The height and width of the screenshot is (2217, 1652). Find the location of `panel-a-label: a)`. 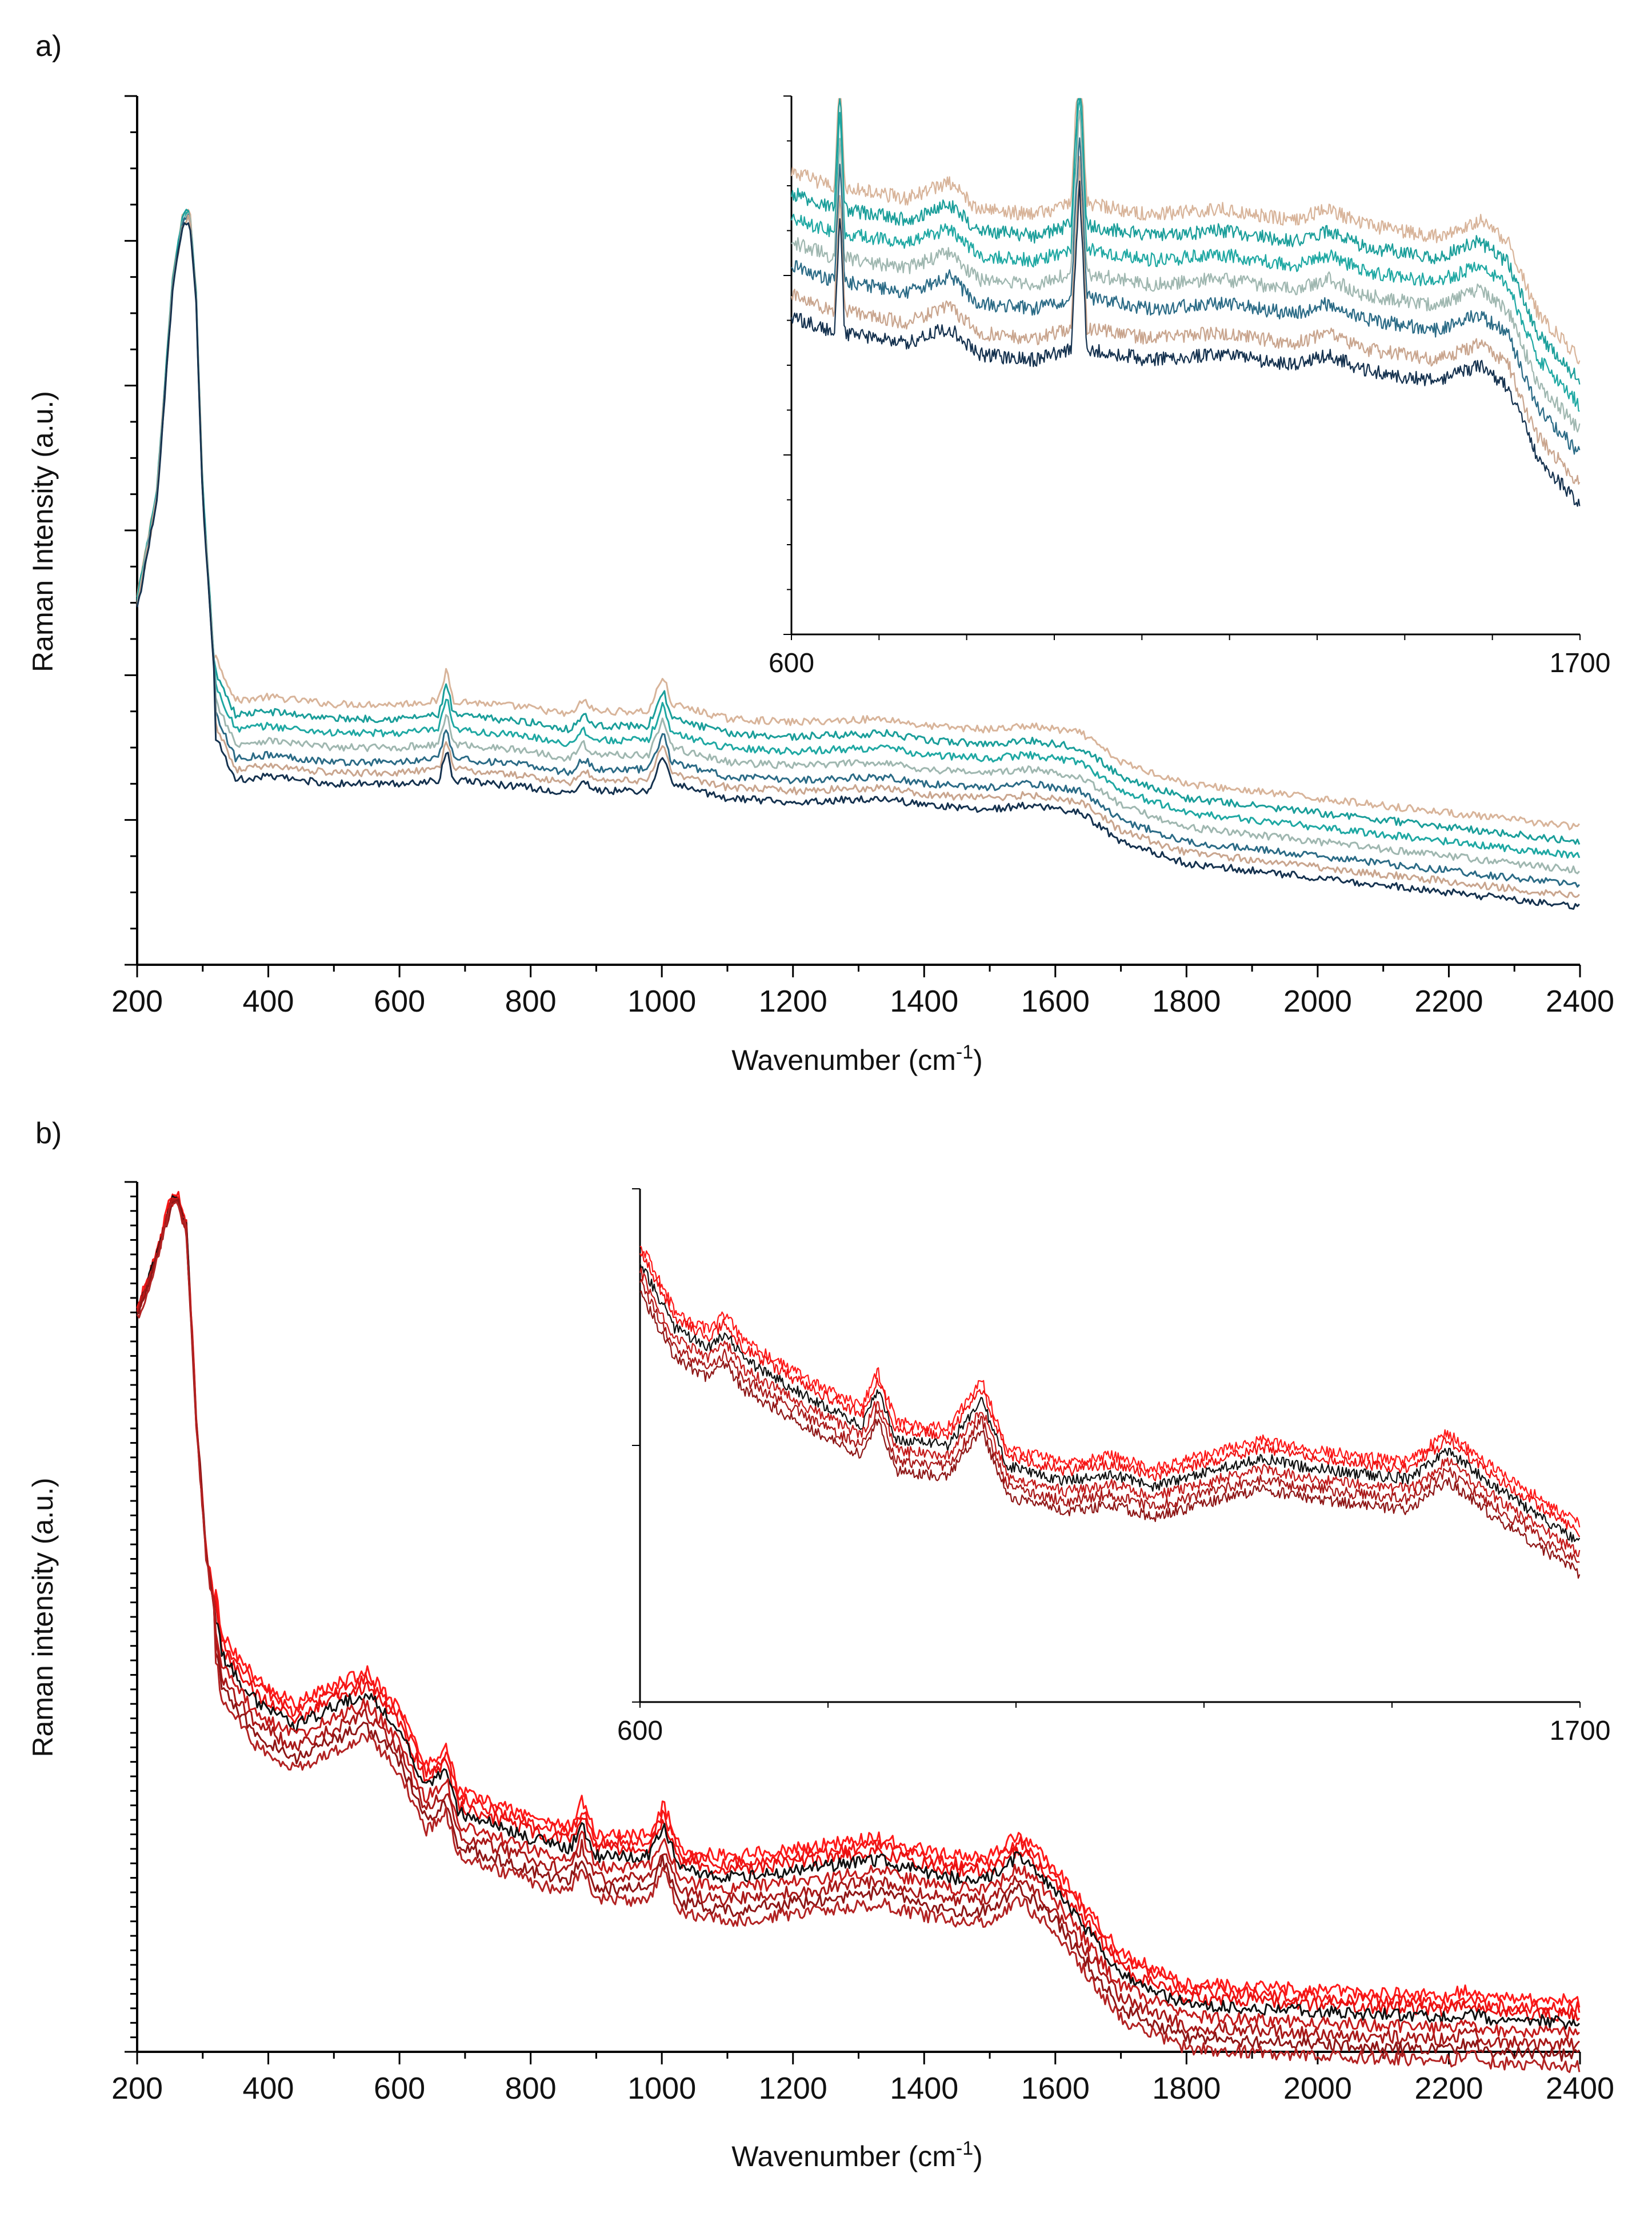

panel-a-label: a) is located at coordinates (48, 47).